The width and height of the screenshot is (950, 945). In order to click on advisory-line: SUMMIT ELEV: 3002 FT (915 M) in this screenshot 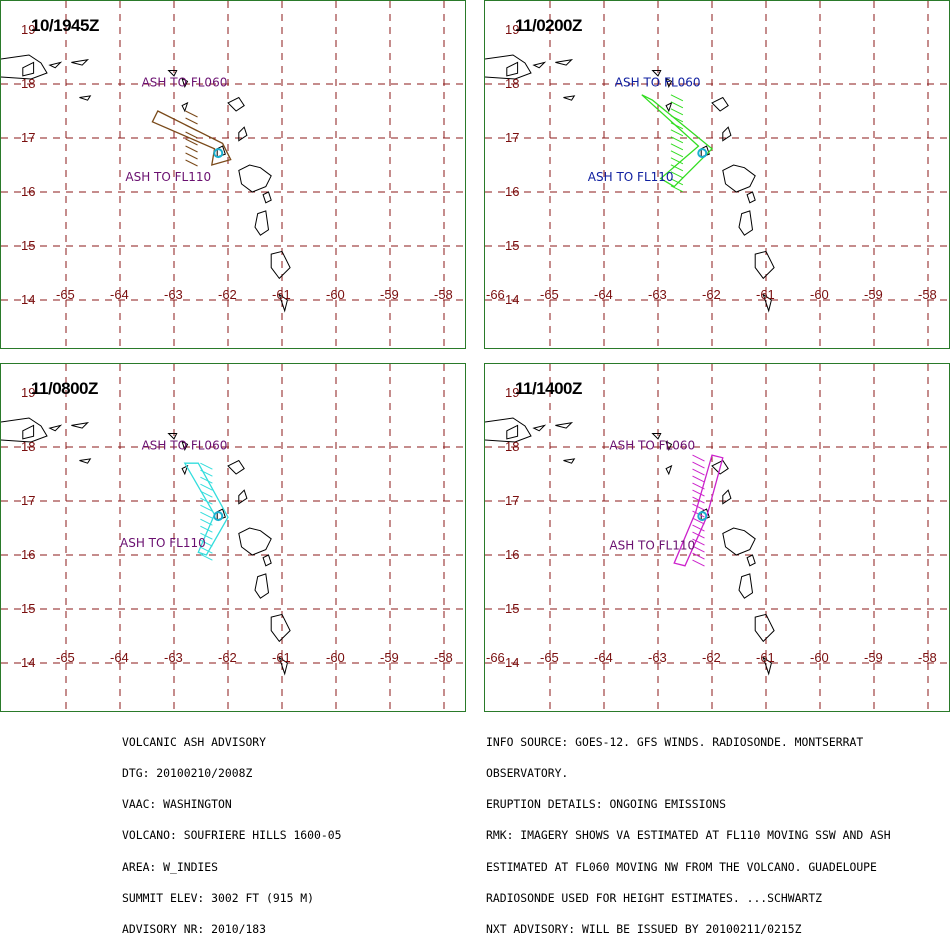, I will do `click(218, 897)`.